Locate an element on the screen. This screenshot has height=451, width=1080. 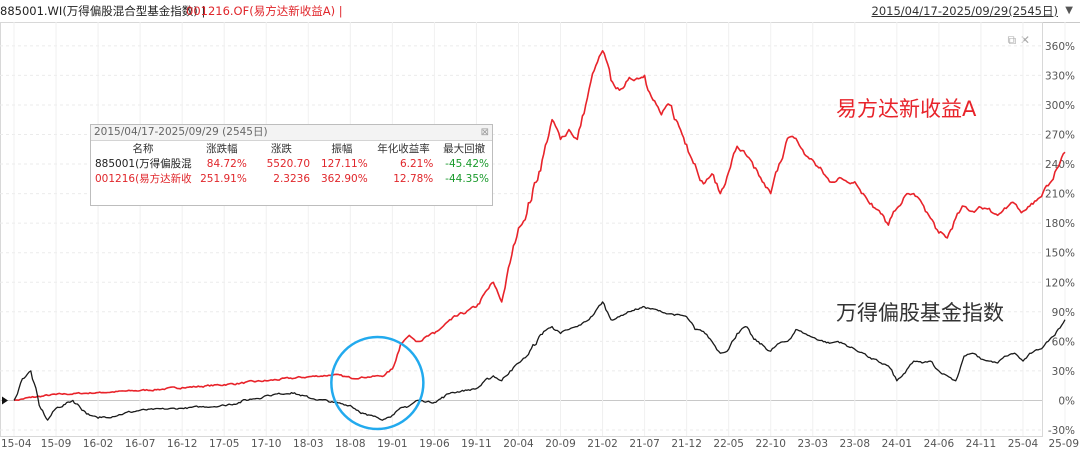
x-tick-label: 21-07 is located at coordinates (644, 444).